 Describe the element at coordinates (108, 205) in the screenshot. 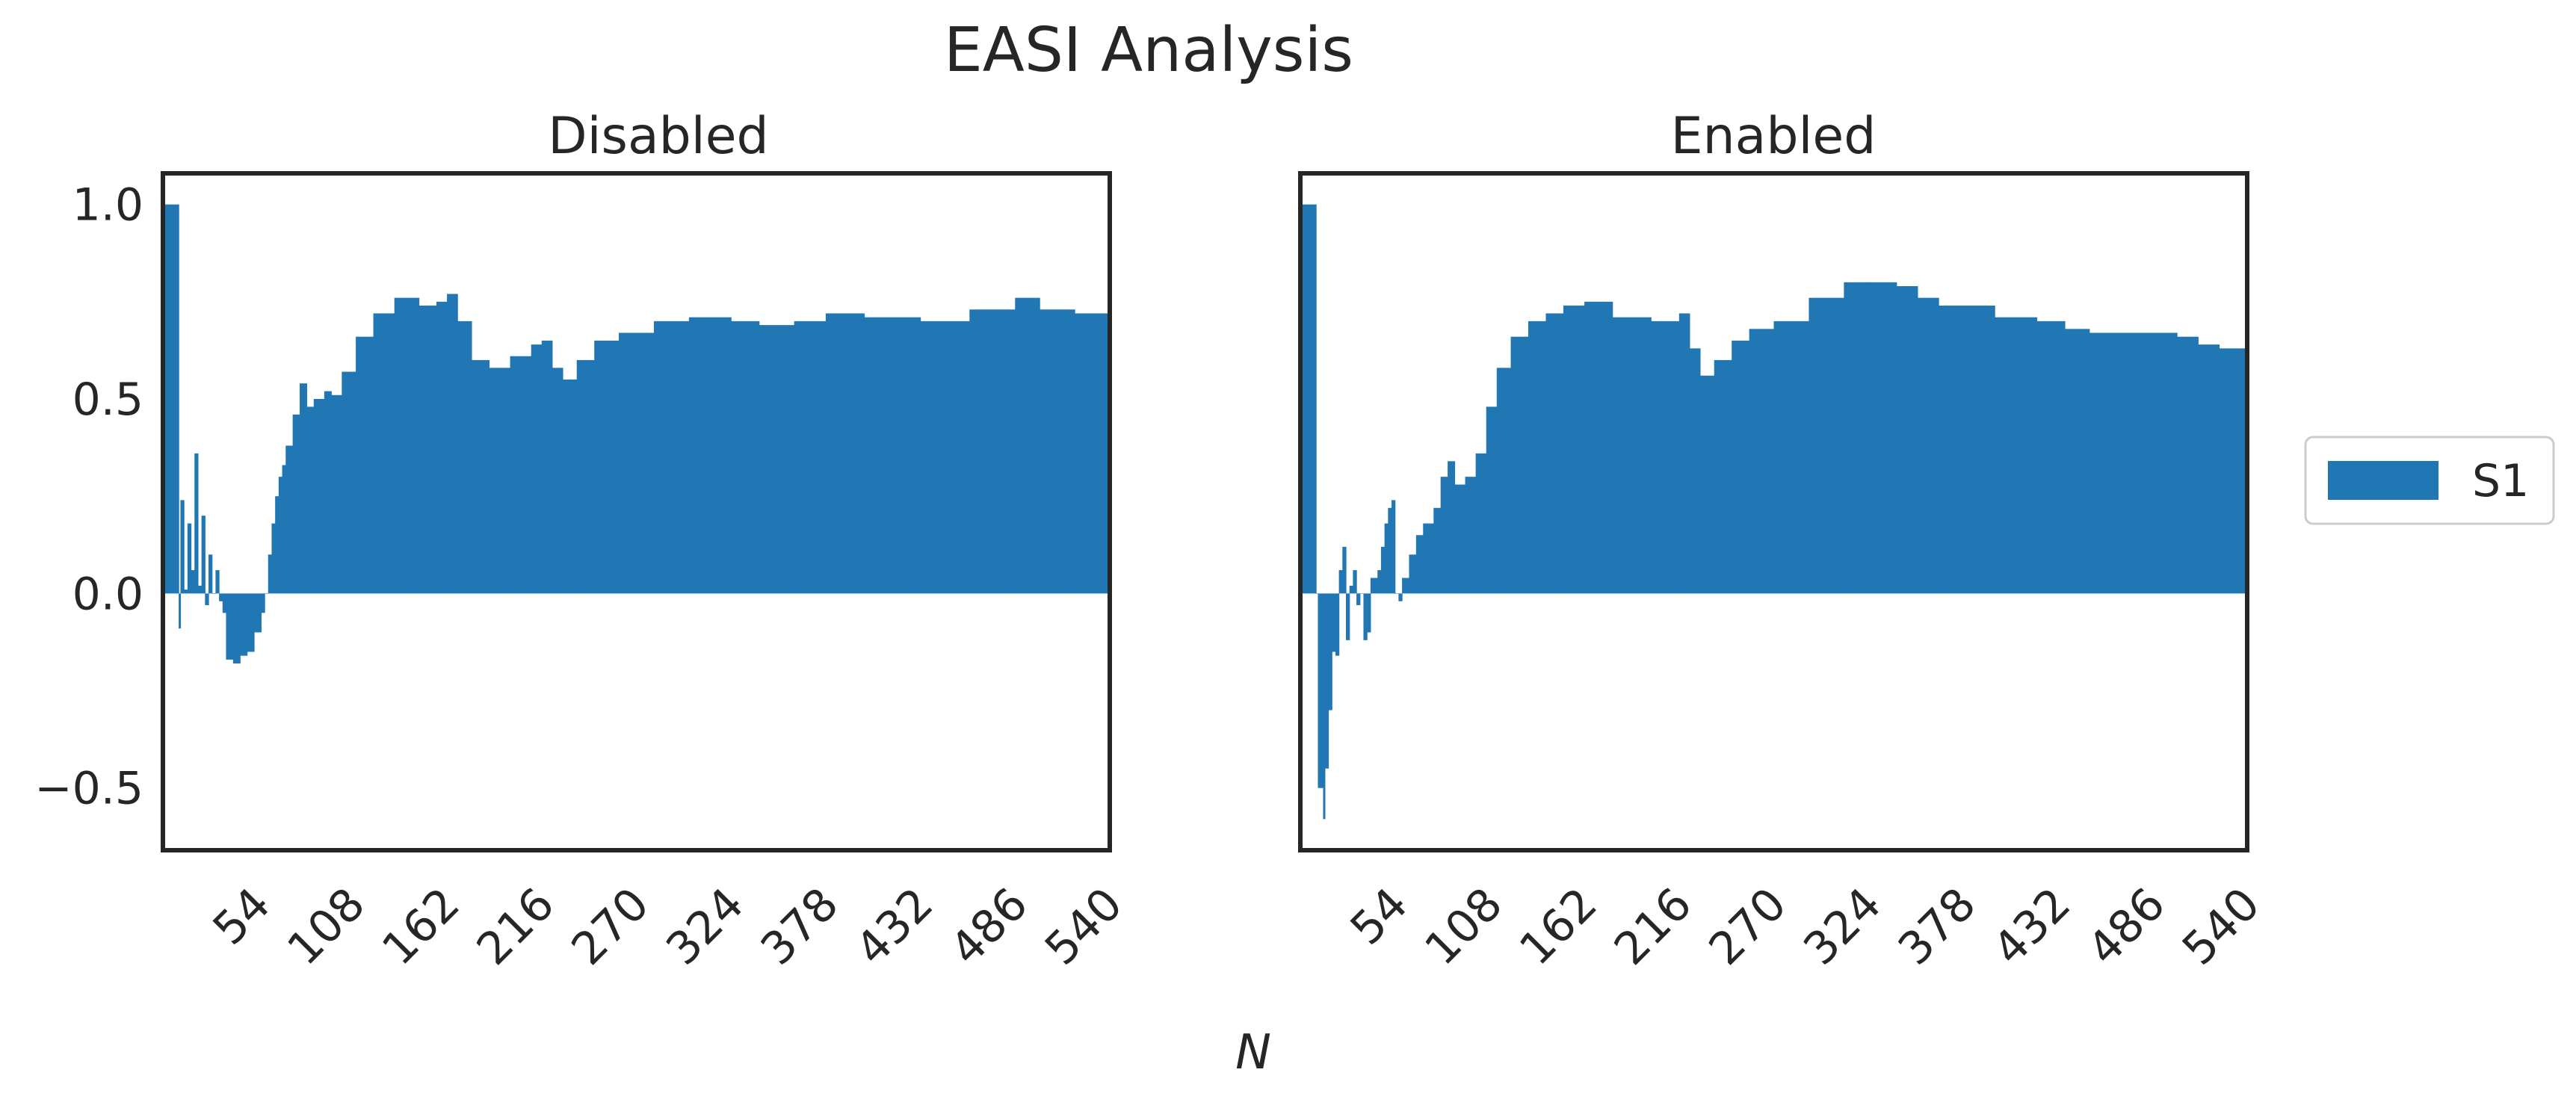

I see `y-tick-label: 1.0` at that location.